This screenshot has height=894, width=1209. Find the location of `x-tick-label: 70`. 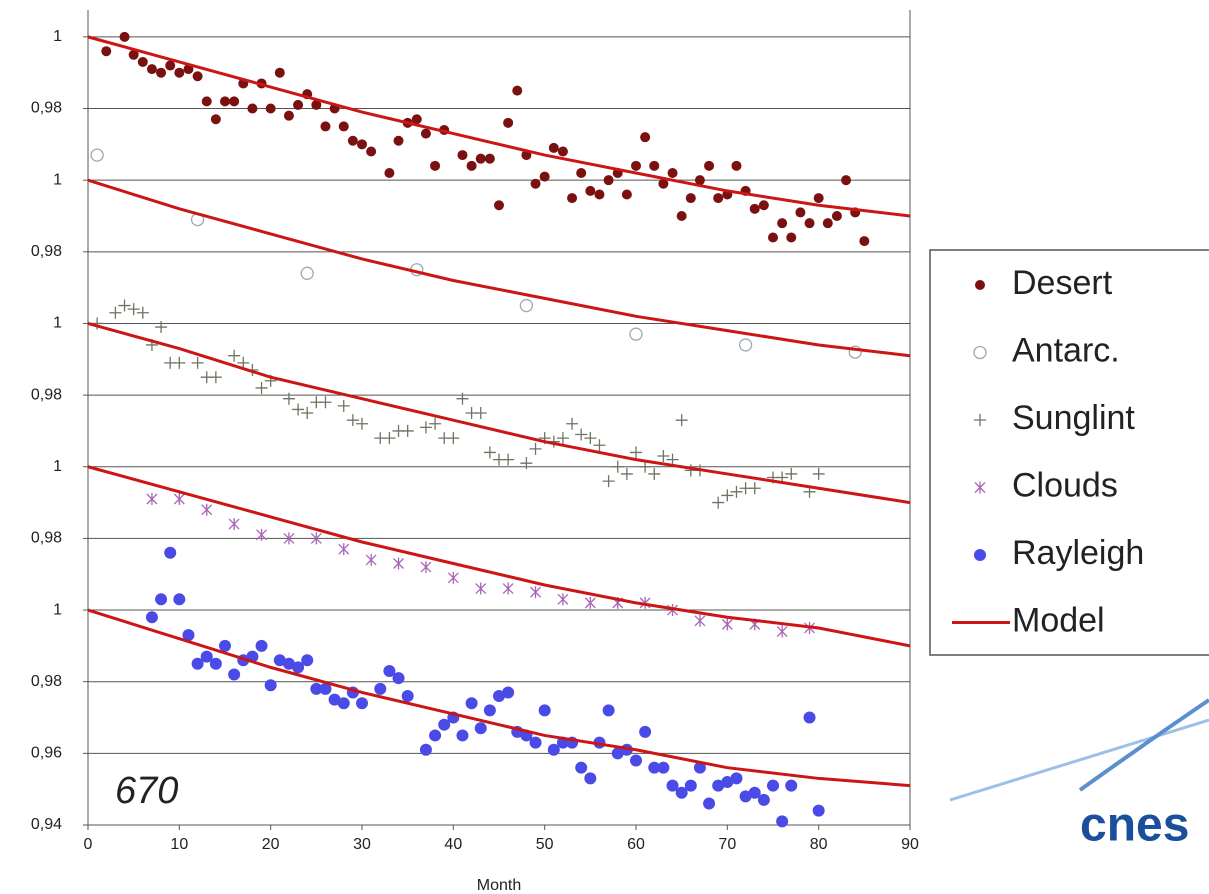

x-tick-label: 70 is located at coordinates (727, 844).